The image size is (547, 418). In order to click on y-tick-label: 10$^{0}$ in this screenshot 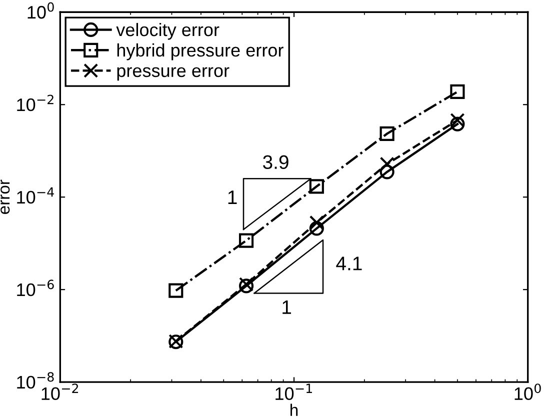, I will do `click(41, 10)`.